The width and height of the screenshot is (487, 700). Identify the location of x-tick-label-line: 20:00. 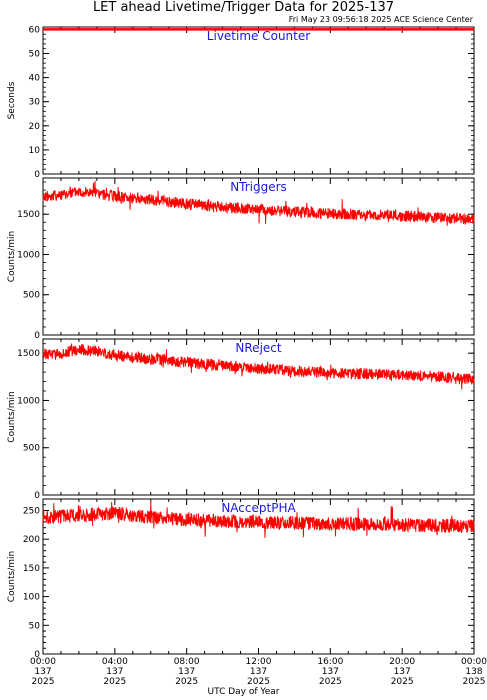
(402, 662).